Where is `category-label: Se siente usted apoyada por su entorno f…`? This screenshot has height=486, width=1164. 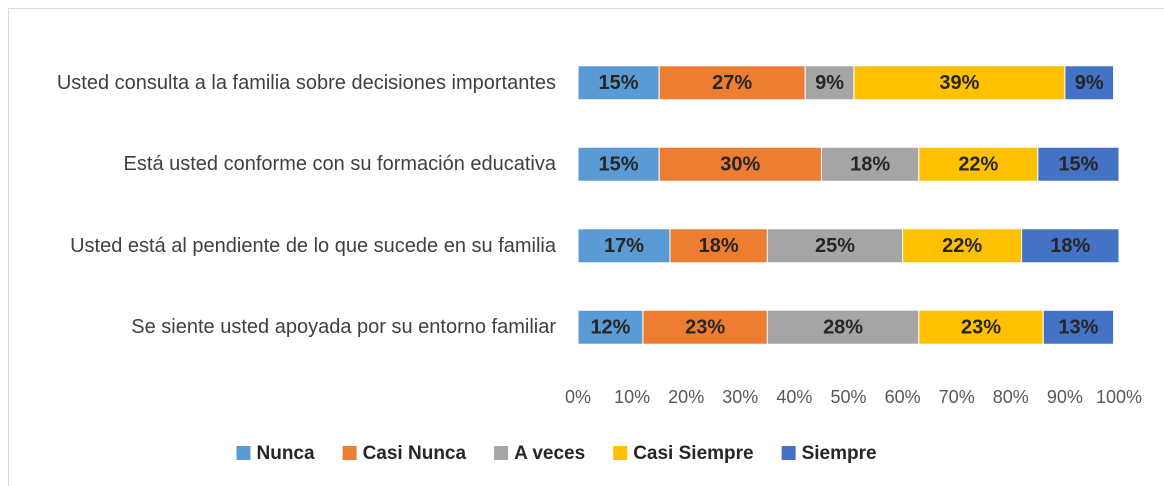
category-label: Se siente usted apoyada por su entorno f… is located at coordinates (343, 327).